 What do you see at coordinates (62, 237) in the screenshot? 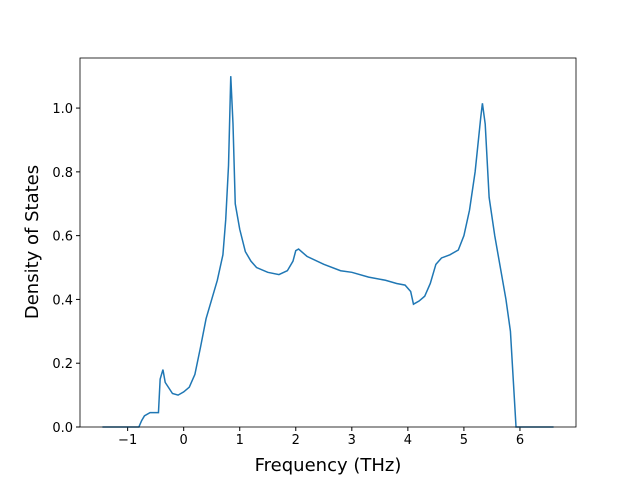
I see `y-tick-label: 0.6` at bounding box center [62, 237].